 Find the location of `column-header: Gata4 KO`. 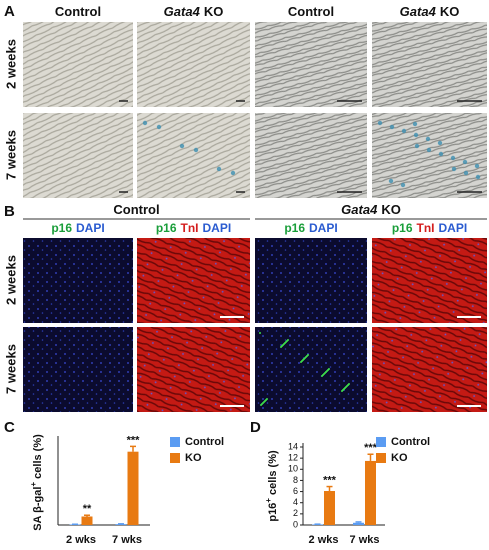

column-header: Gata4 KO is located at coordinates (194, 11).